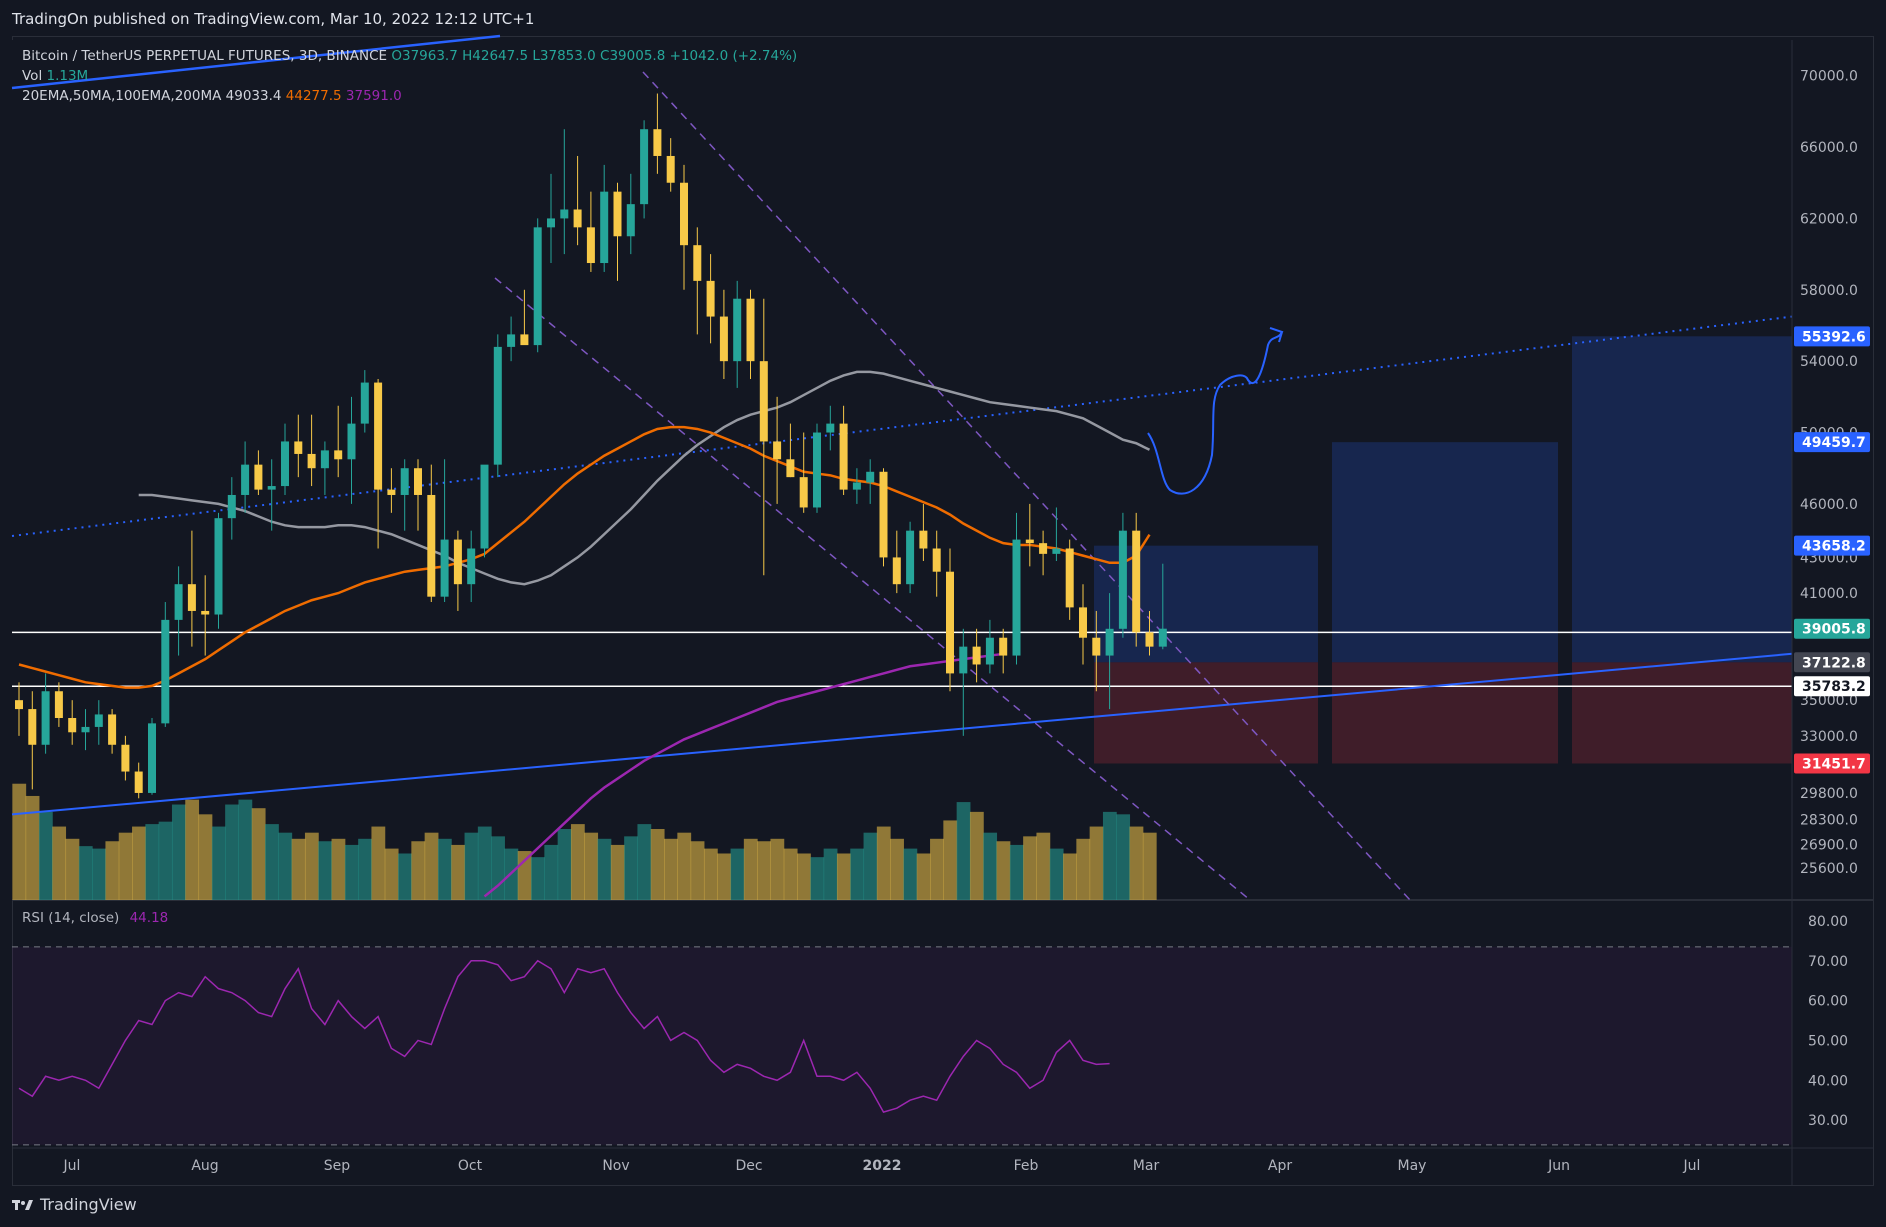 This screenshot has width=1886, height=1227. What do you see at coordinates (564, 56) in the screenshot?
I see `low-value: L37853.0` at bounding box center [564, 56].